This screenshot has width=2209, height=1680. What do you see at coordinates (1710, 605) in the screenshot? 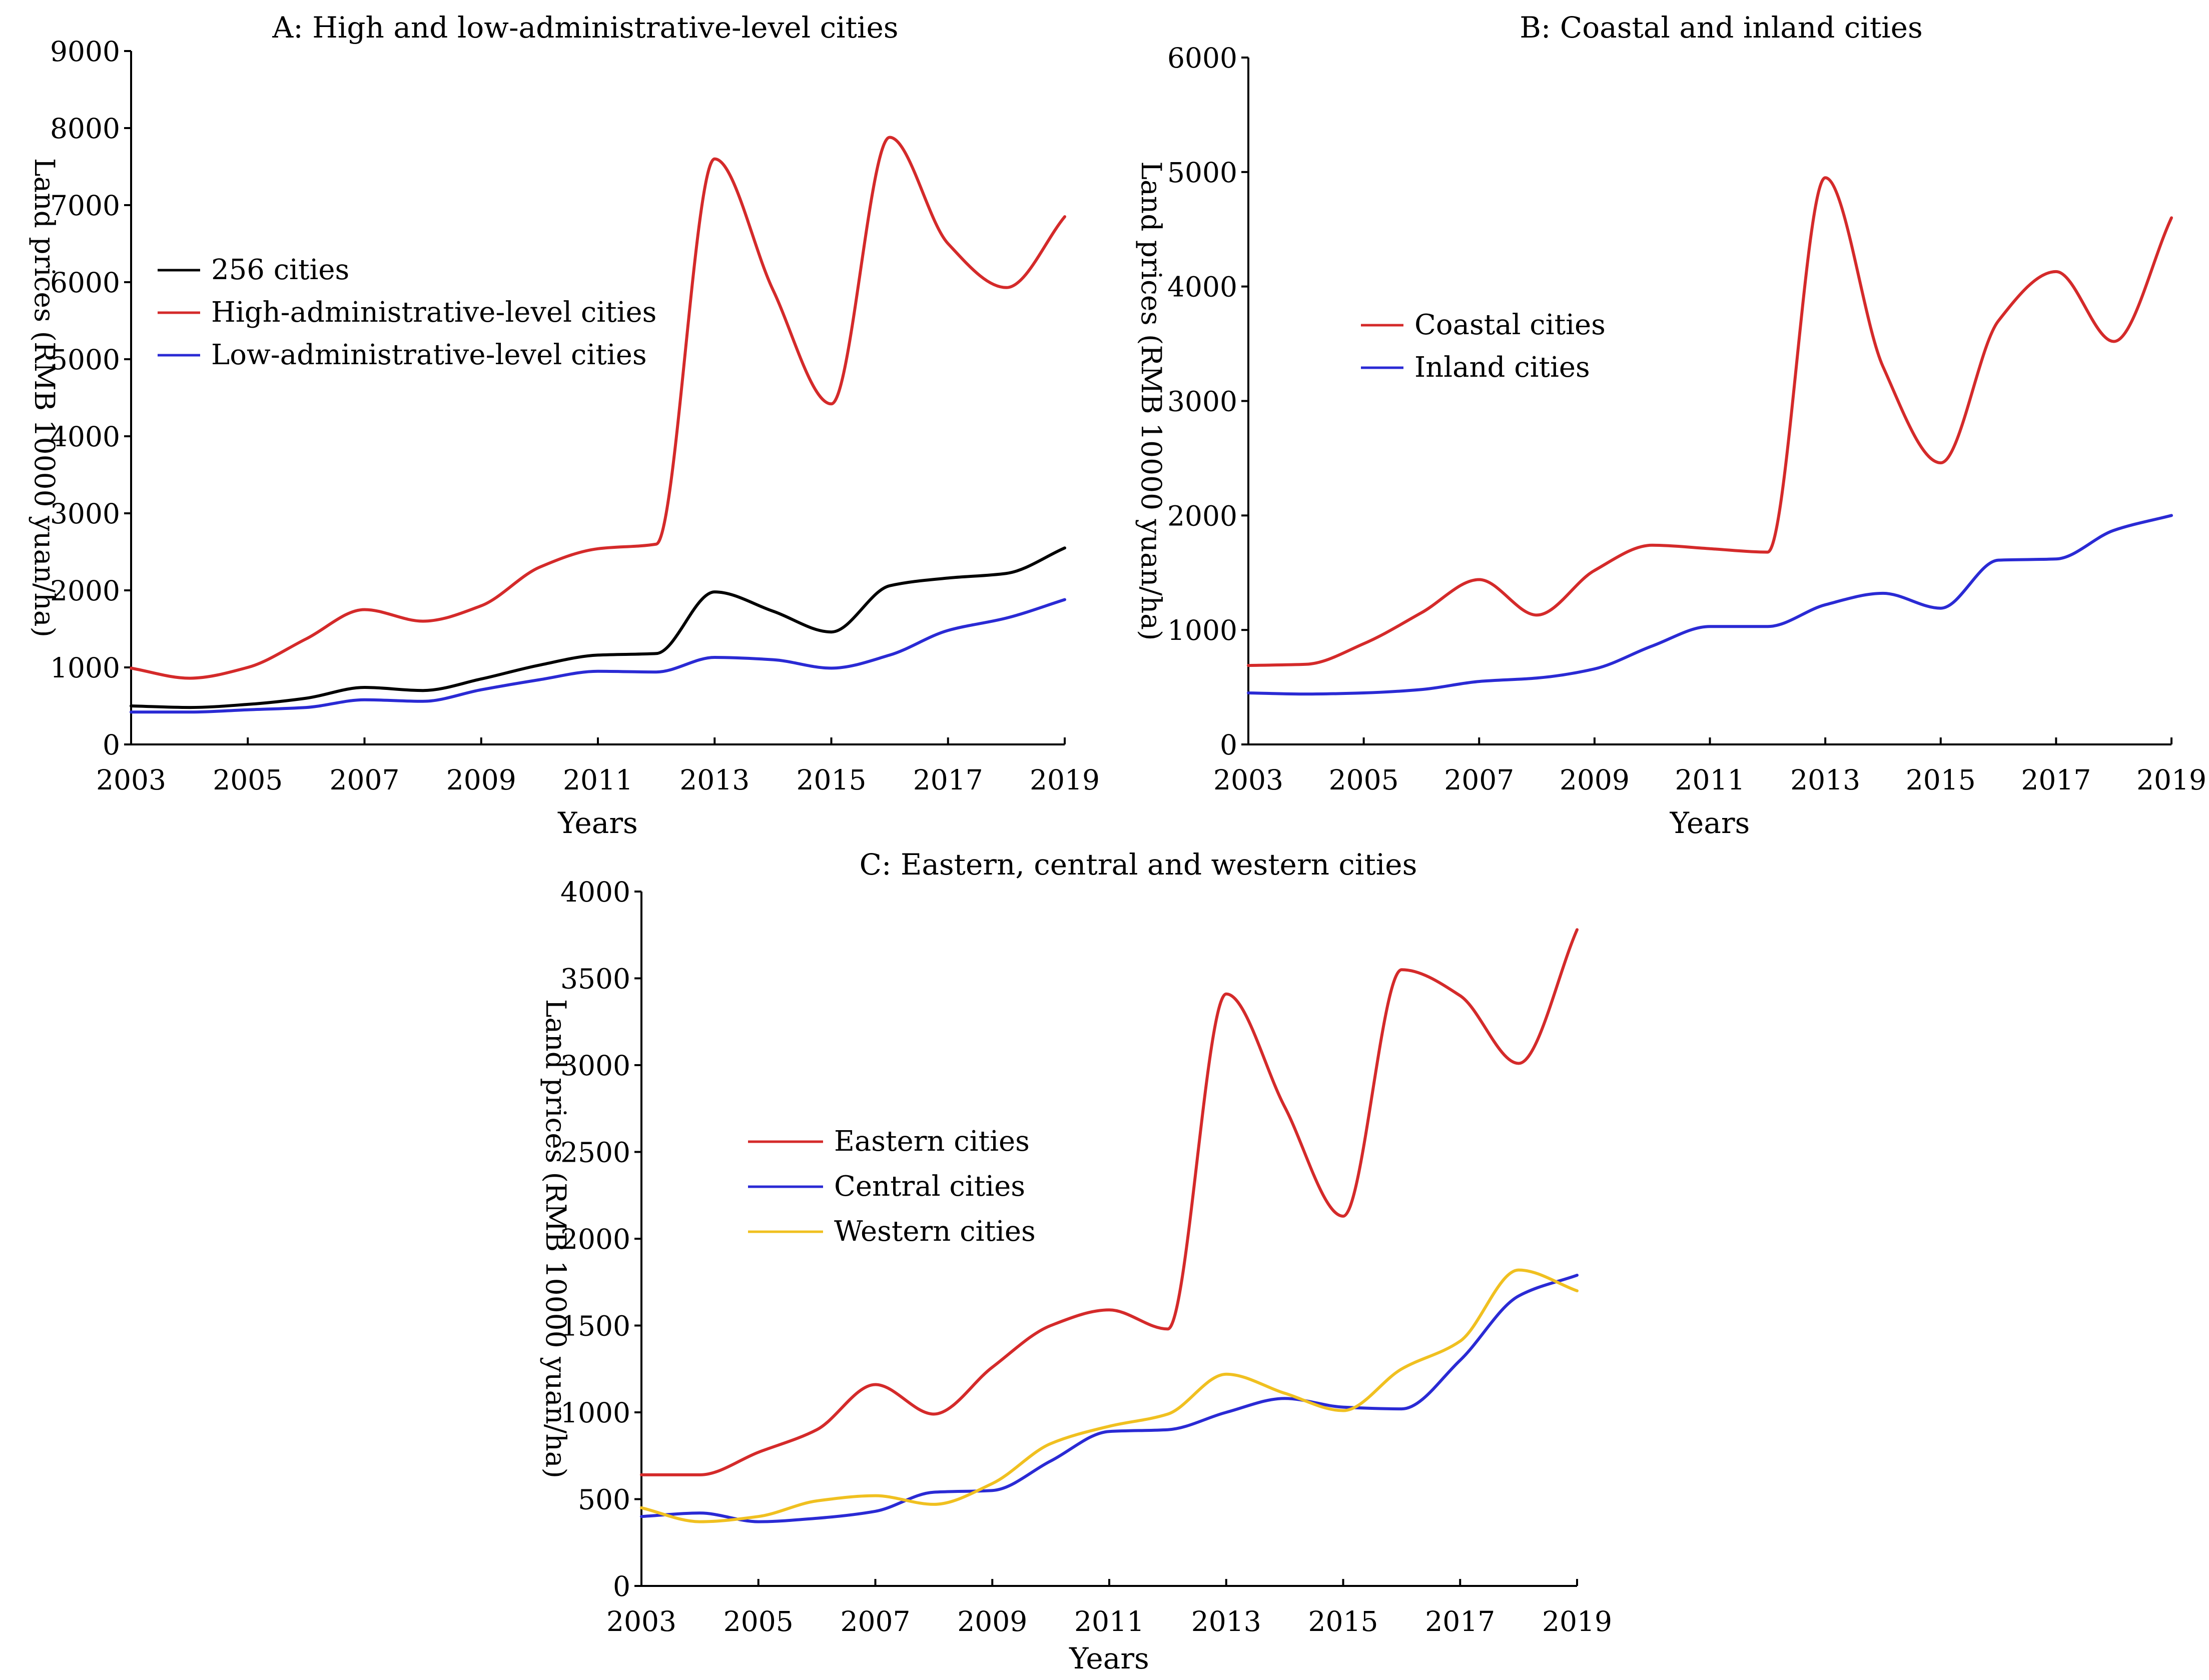
I see `series-line-inland-cities` at bounding box center [1710, 605].